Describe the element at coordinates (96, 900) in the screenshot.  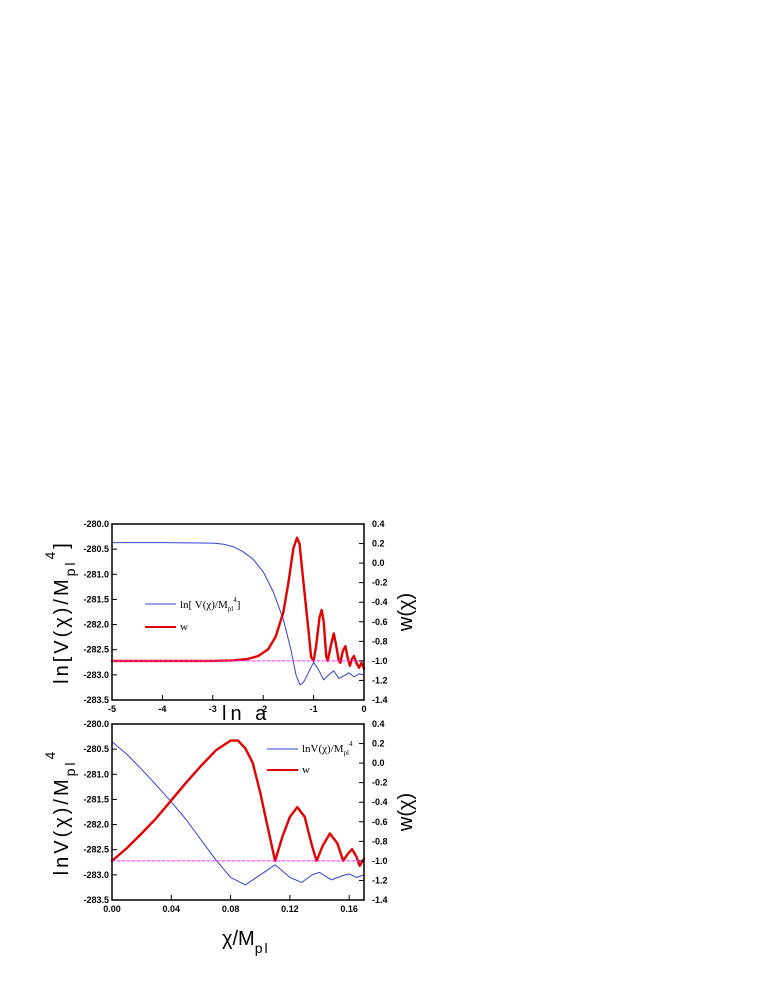
I see `bottom-y-left-tick-label: -283.5` at that location.